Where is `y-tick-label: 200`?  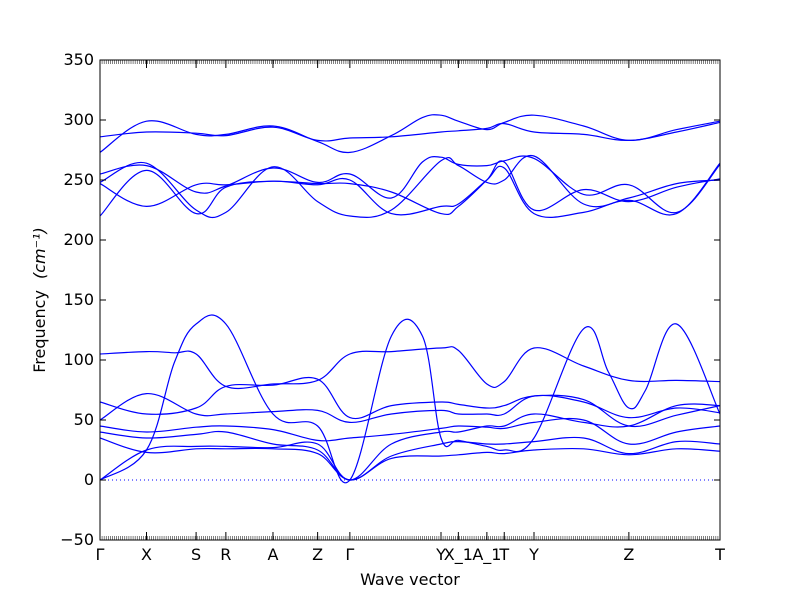
y-tick-label: 200 is located at coordinates (78, 239).